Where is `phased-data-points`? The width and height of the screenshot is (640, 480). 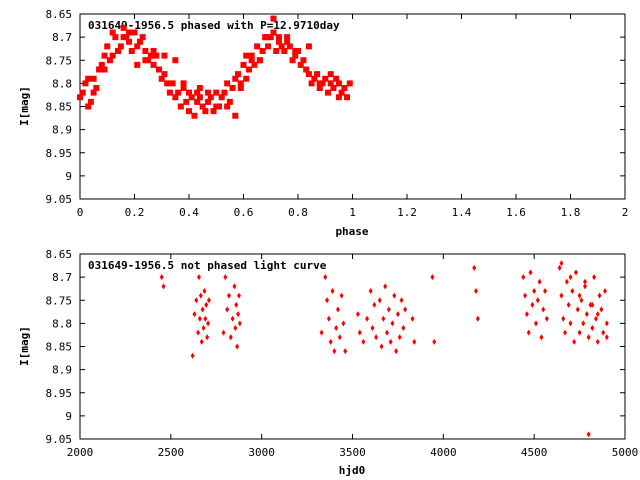 phased-data-points is located at coordinates (215, 67).